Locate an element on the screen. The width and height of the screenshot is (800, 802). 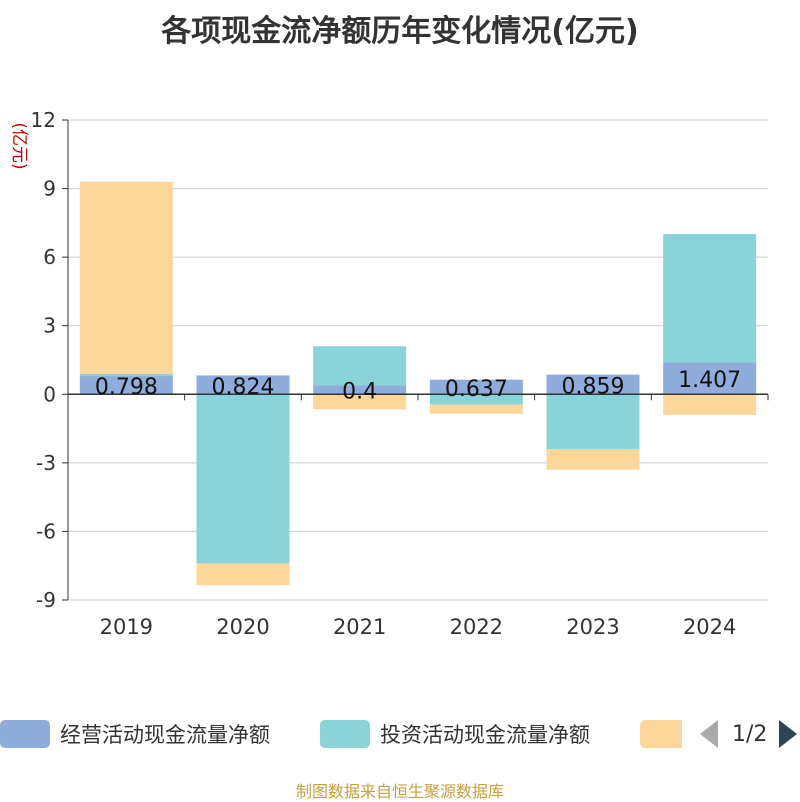
pager-text: 1/2 is located at coordinates (750, 734).